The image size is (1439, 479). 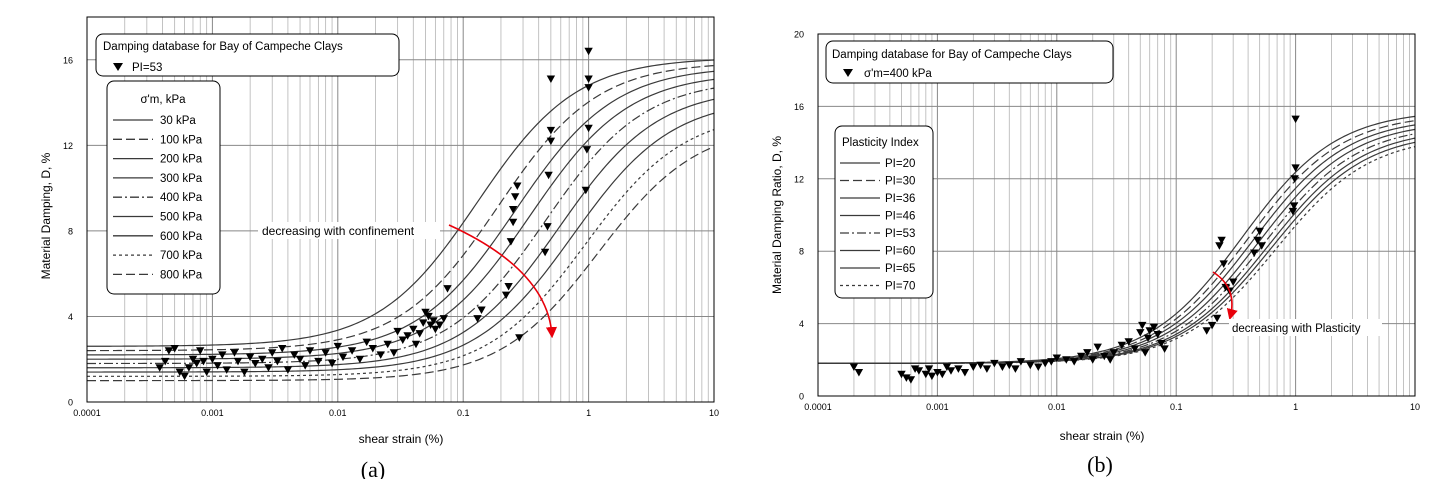 I want to click on legend-label-b-4: PI=46, so click(x=900, y=217).